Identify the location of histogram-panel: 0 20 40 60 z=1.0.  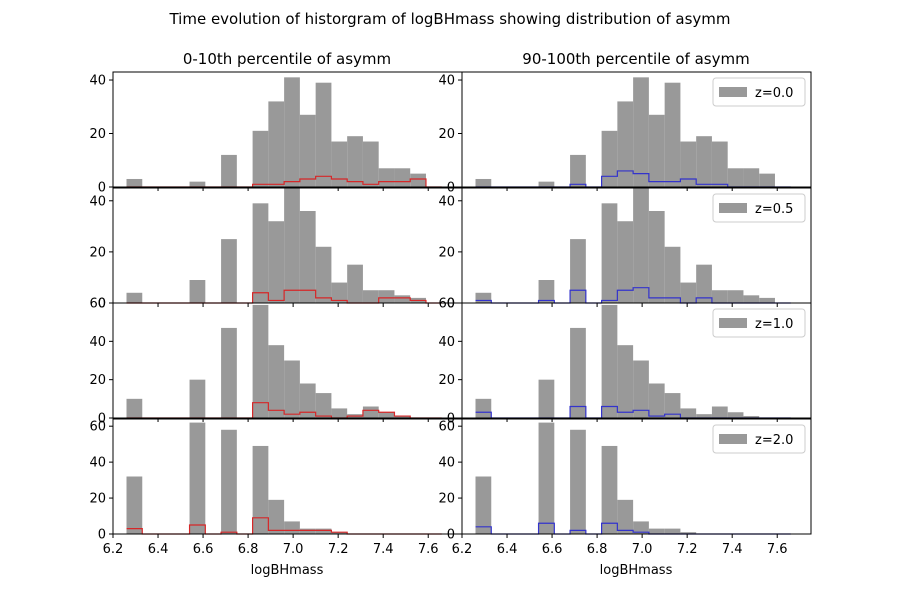
(625, 362).